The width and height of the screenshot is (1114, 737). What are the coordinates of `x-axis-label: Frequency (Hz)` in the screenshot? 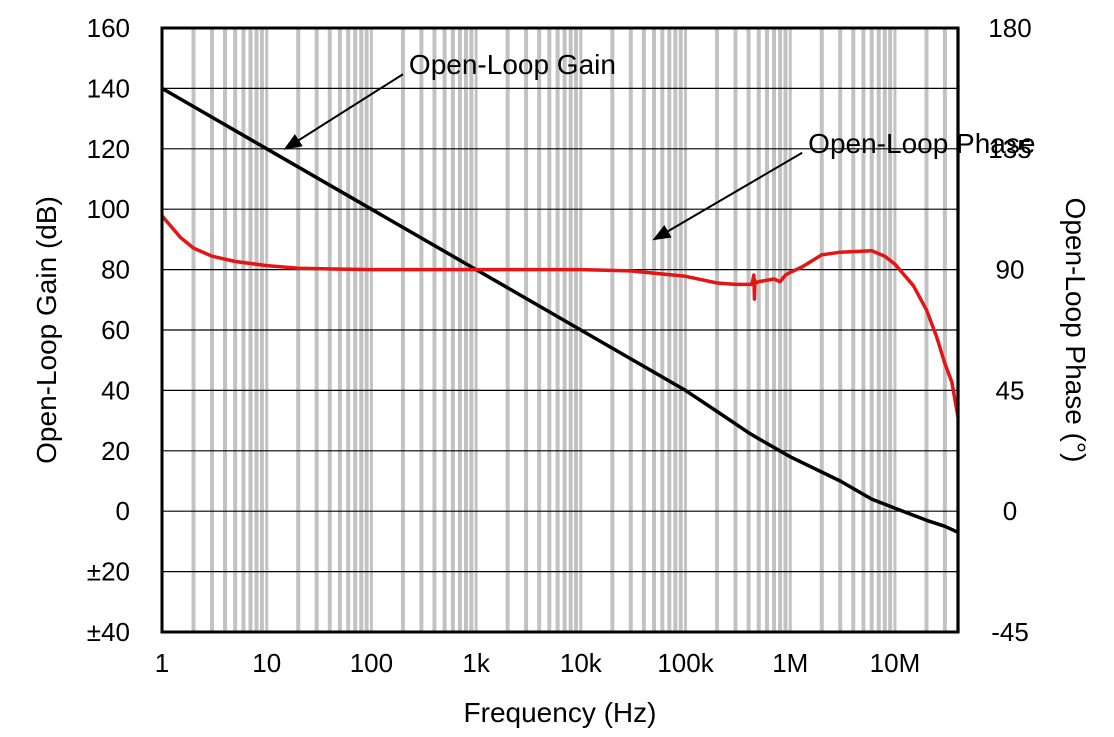 It's located at (560, 712).